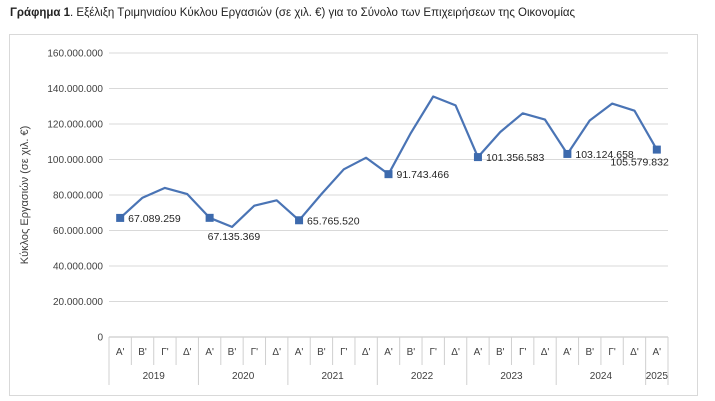 The image size is (715, 401). I want to click on data-label: 67.089.259, so click(154, 219).